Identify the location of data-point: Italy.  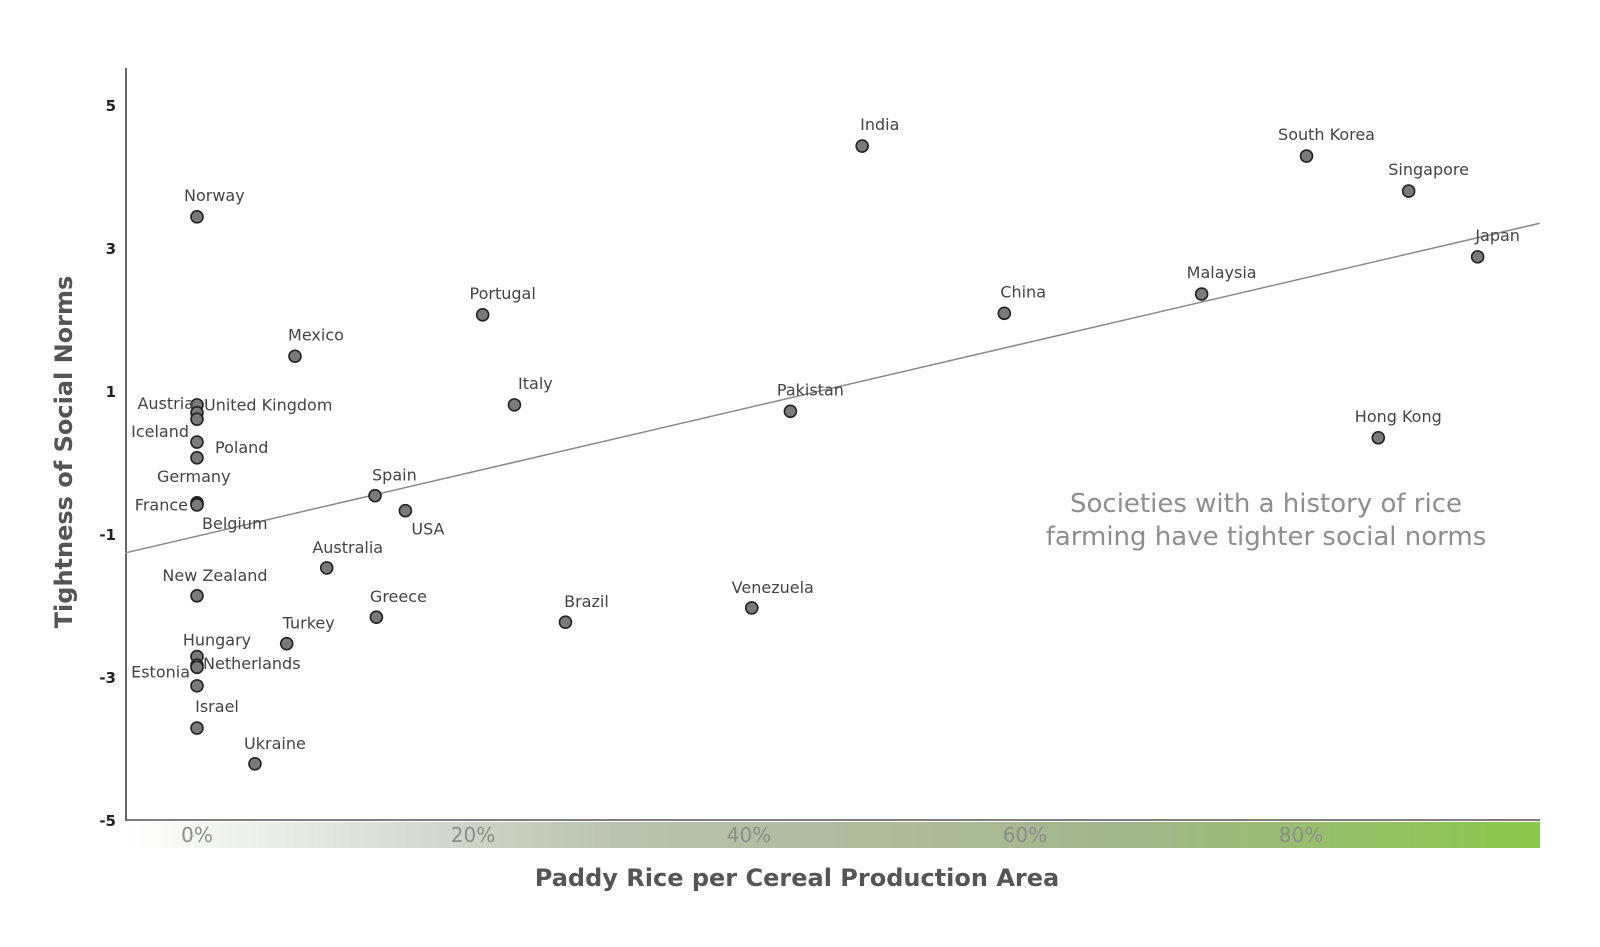
(530, 393).